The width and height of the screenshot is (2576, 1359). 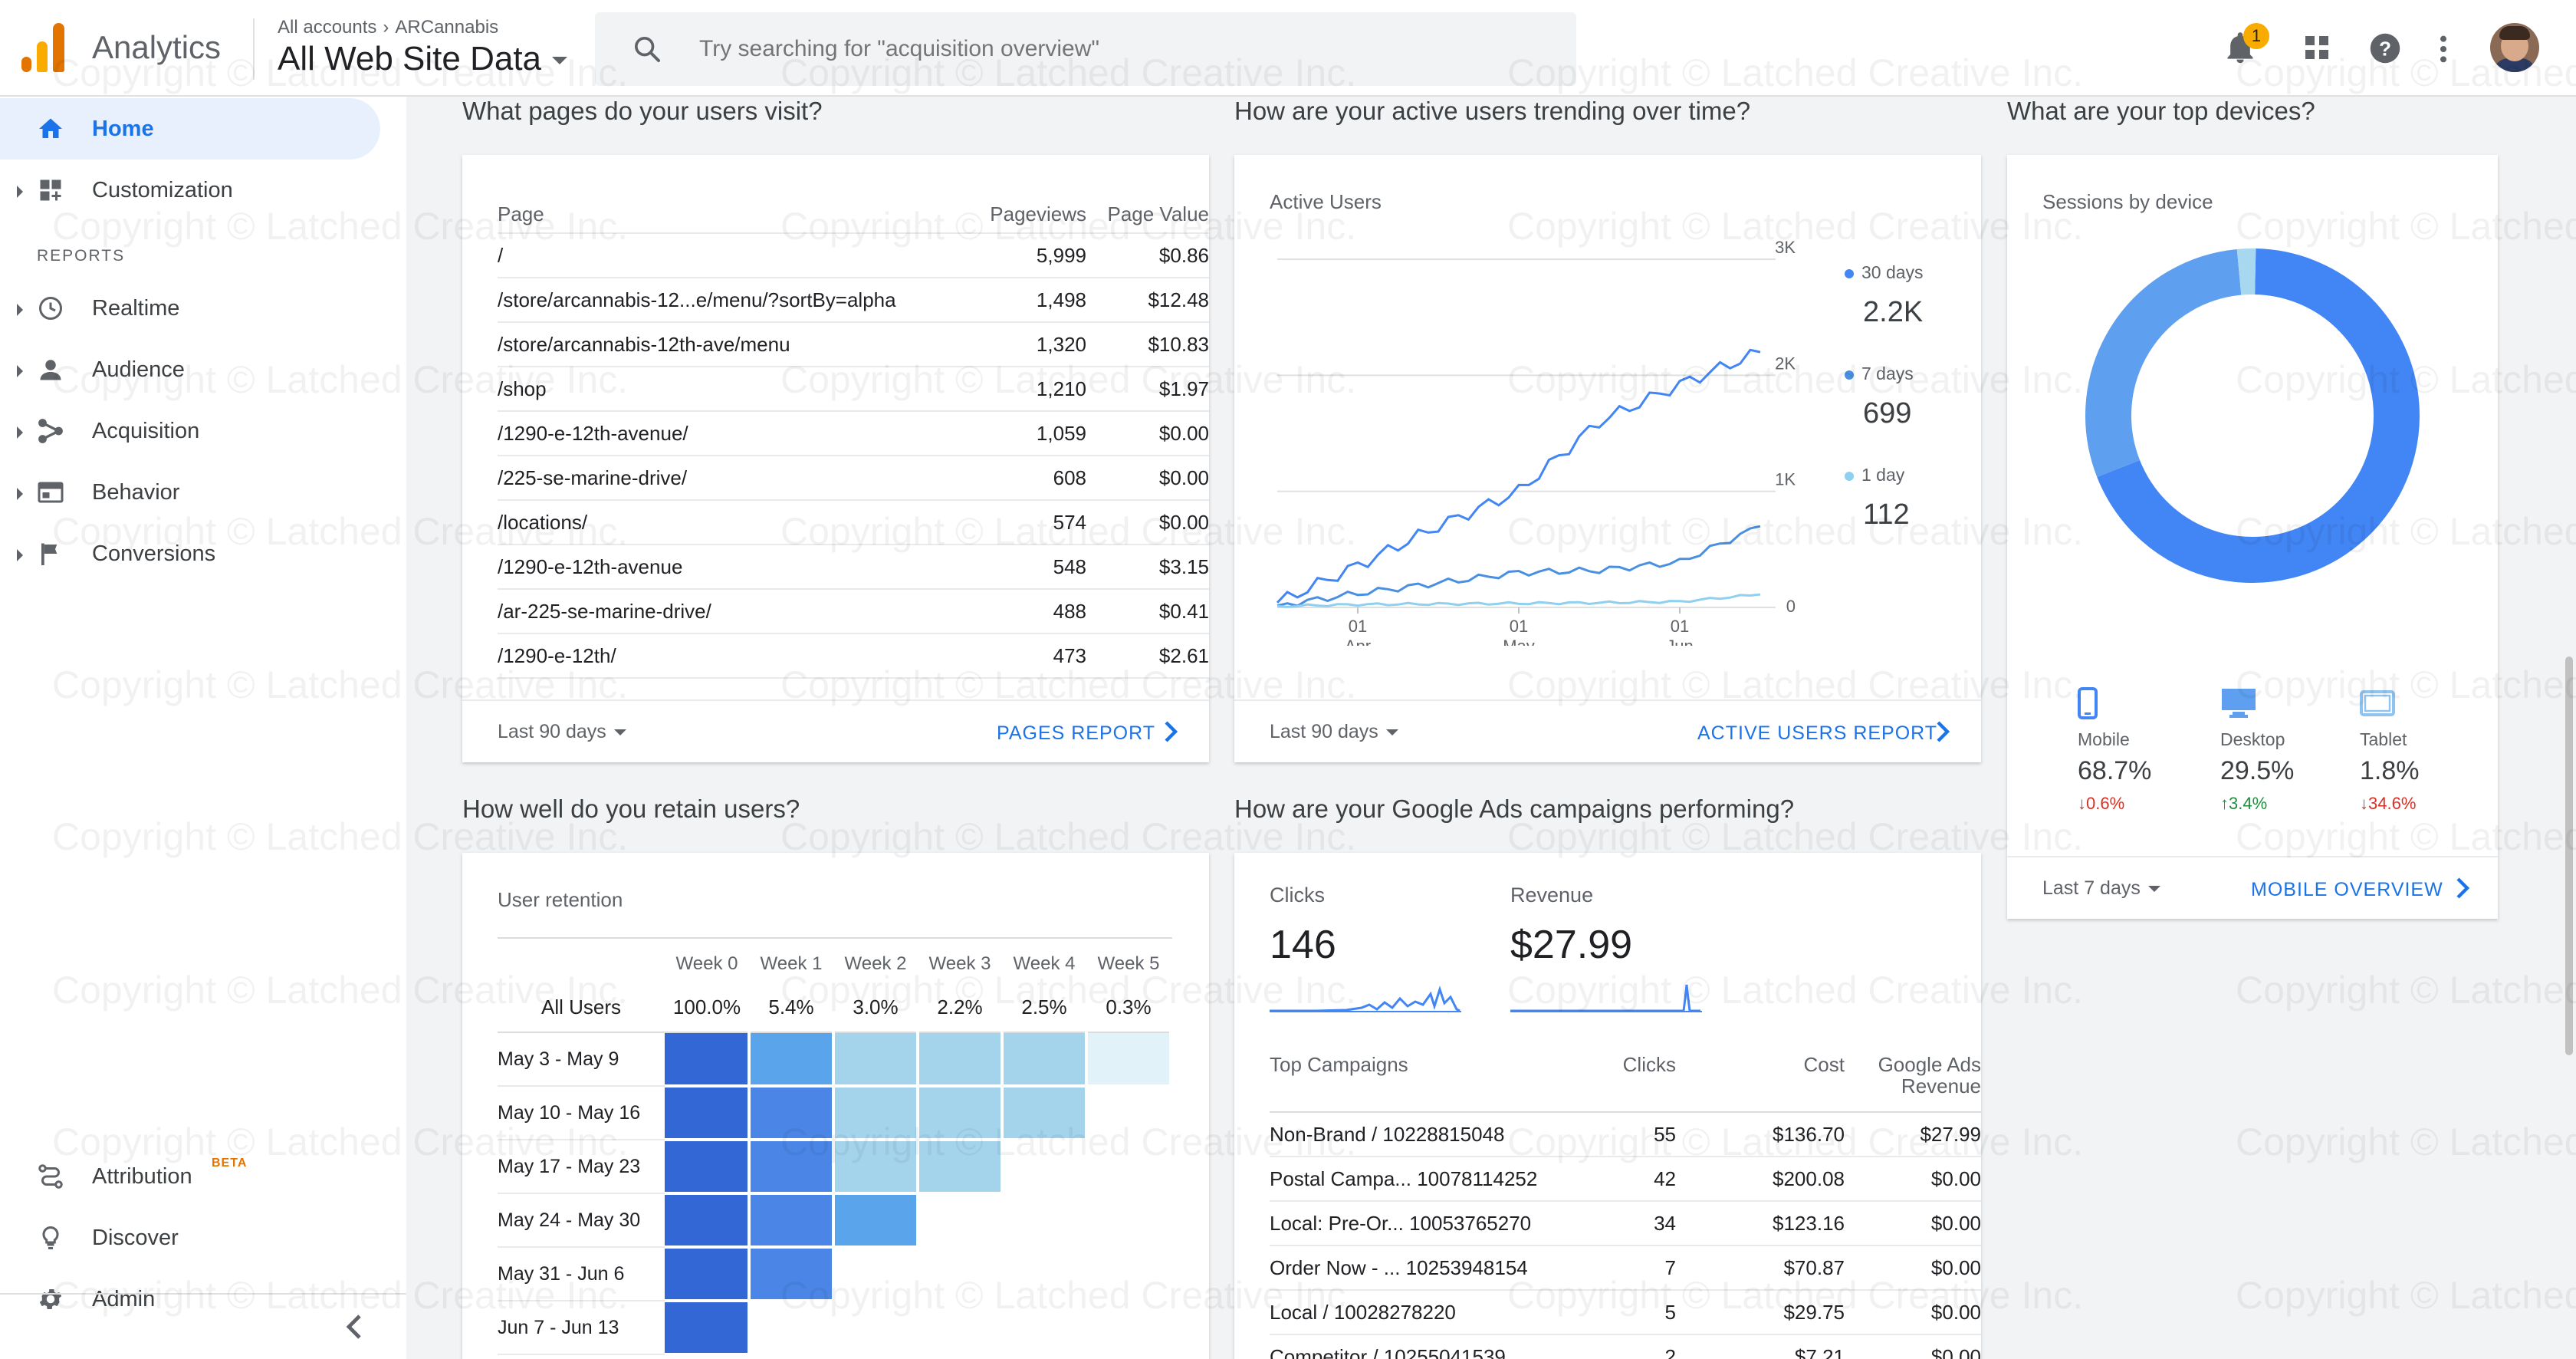 I want to click on page-cell: /store/arcannabis-12th-ave/menu, so click(x=727, y=344).